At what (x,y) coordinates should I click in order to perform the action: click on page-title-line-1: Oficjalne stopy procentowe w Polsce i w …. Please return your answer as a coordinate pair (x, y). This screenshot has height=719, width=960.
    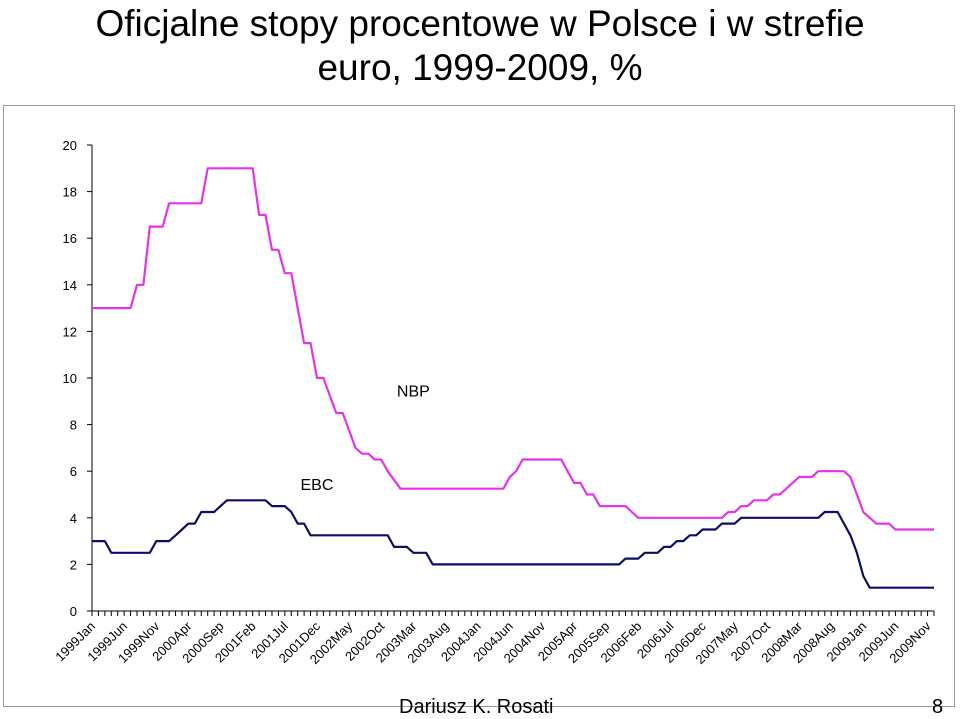
    Looking at the image, I should click on (480, 23).